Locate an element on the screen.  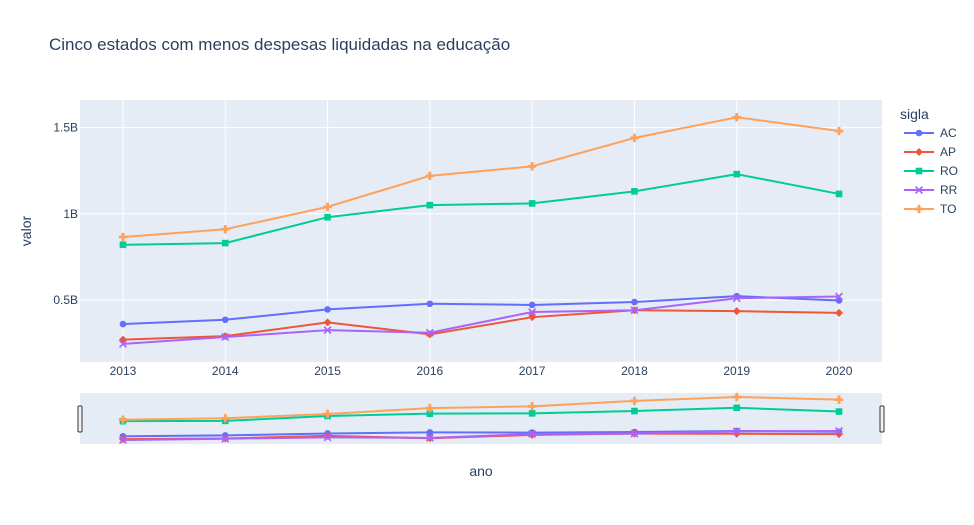
y-axis-title: valor is located at coordinates (26, 230).